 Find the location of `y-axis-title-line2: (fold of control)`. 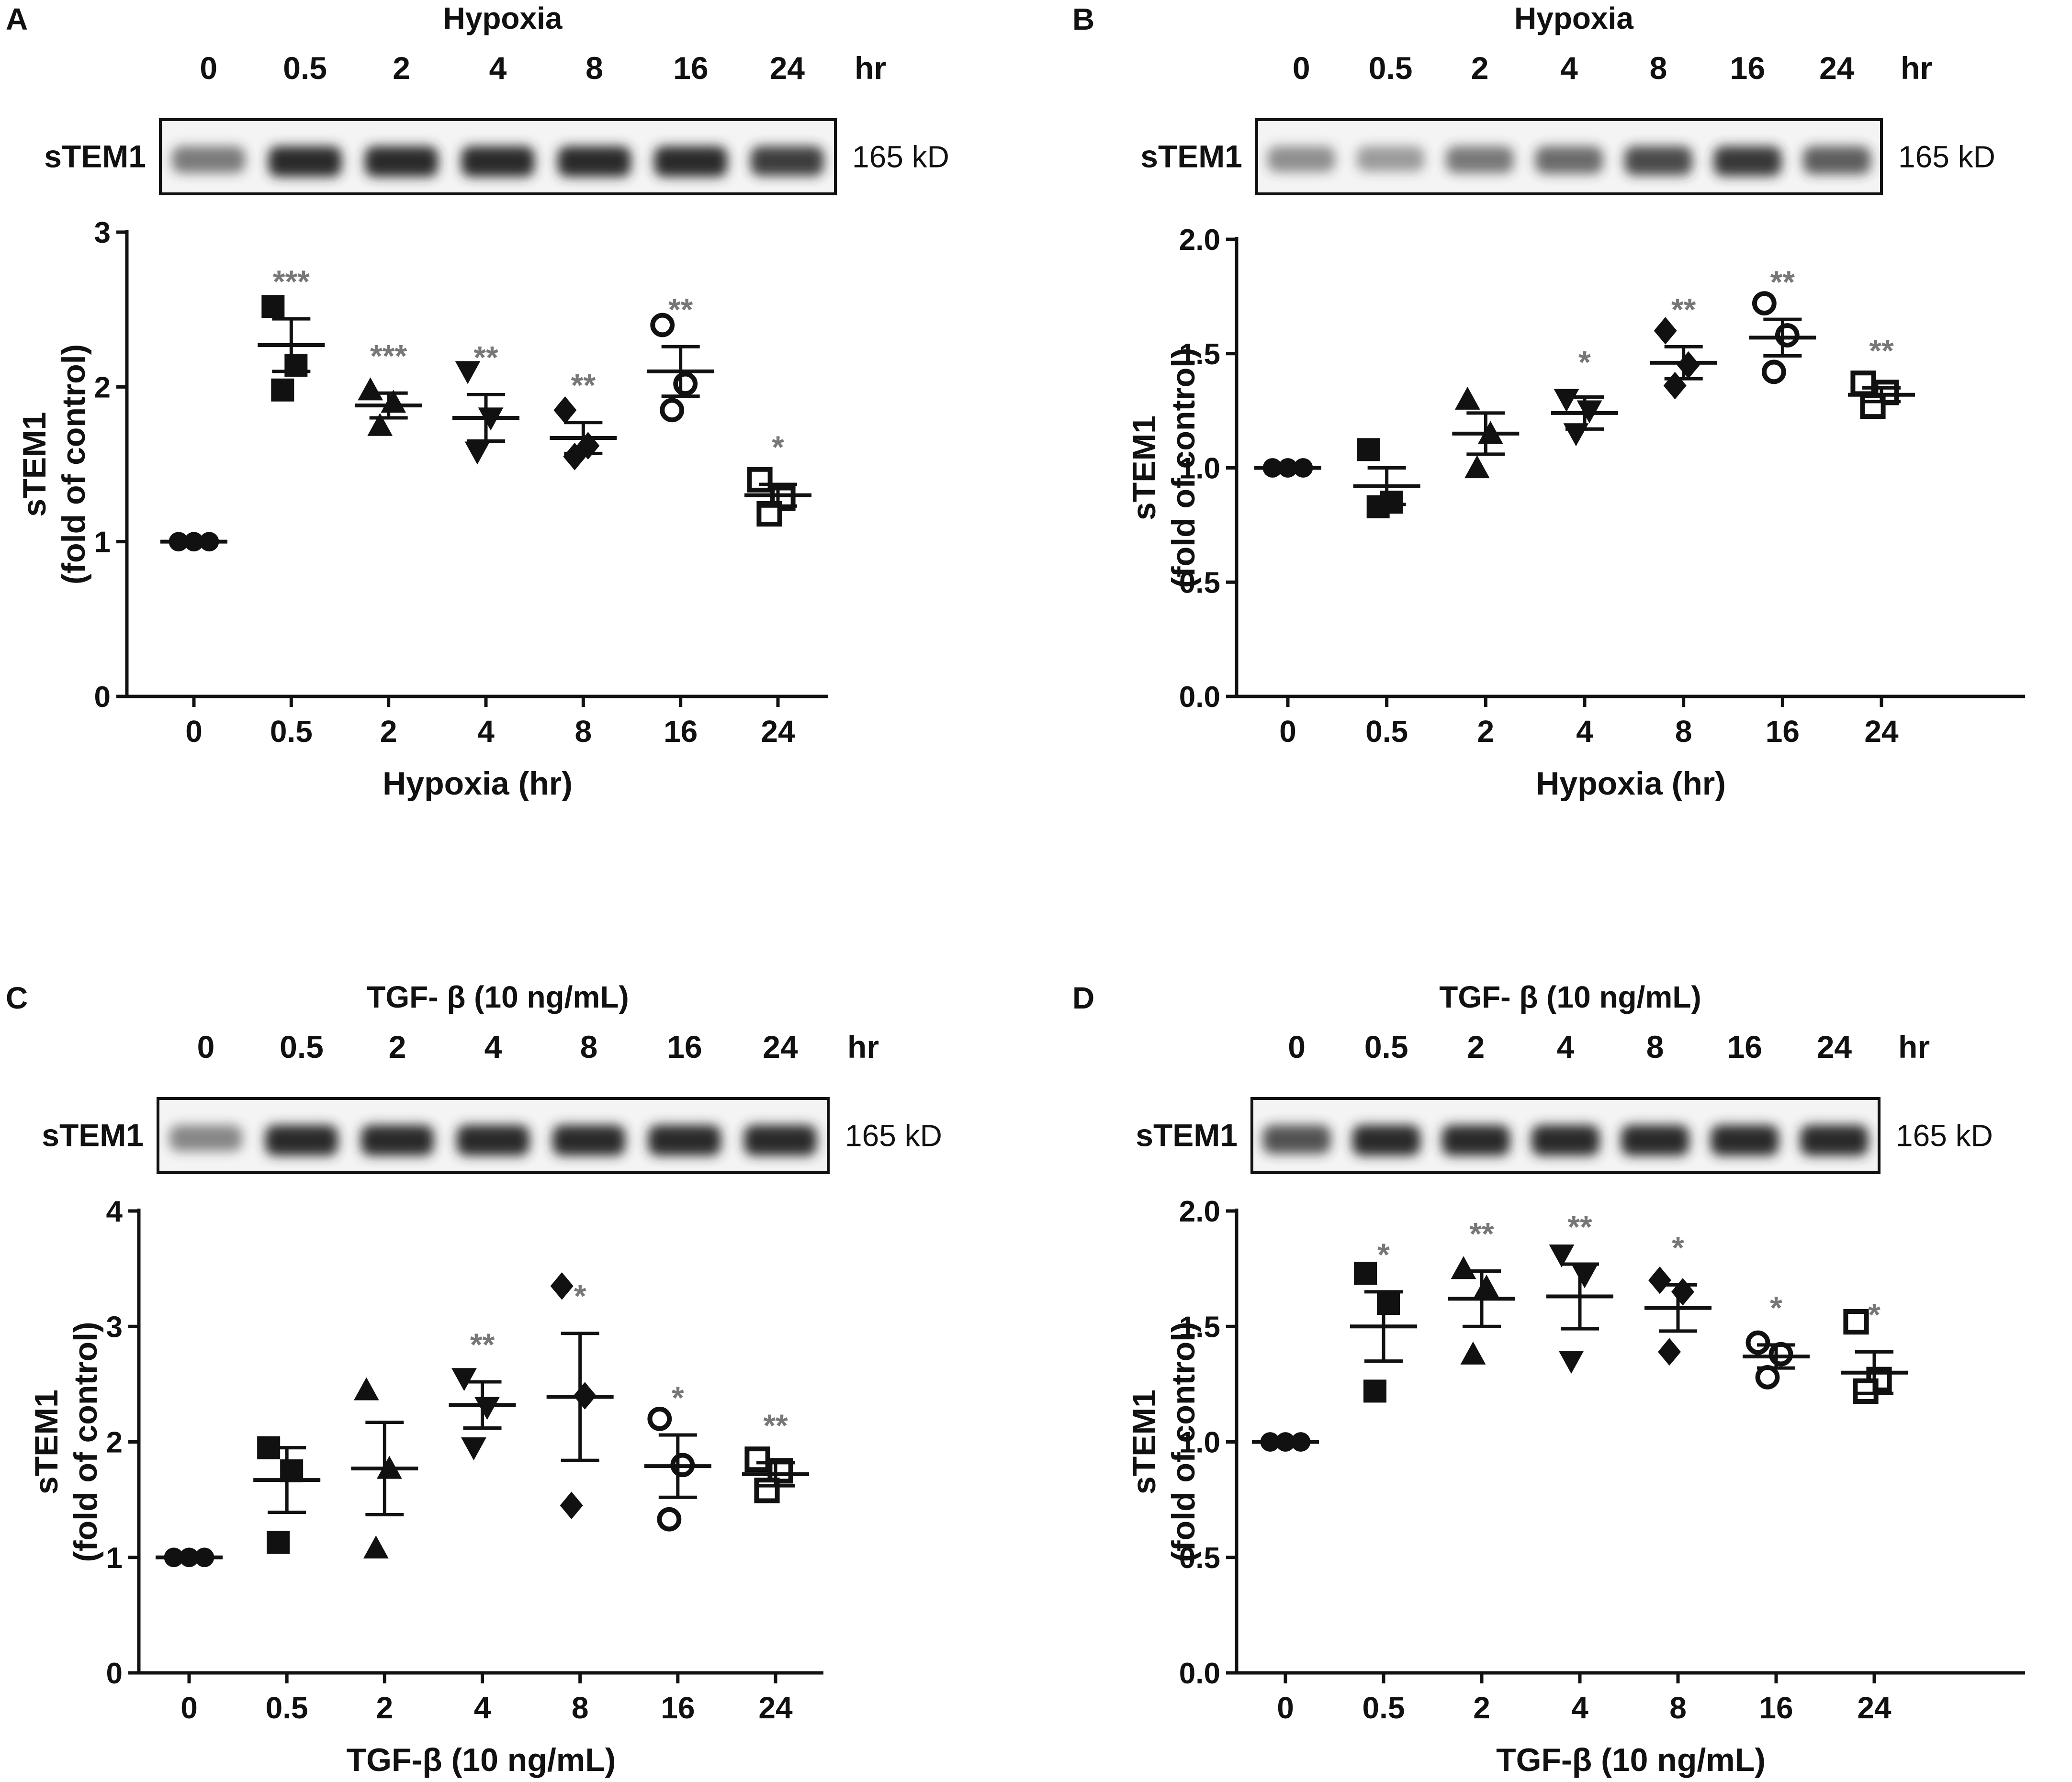

y-axis-title-line2: (fold of control) is located at coordinates (86, 1442).